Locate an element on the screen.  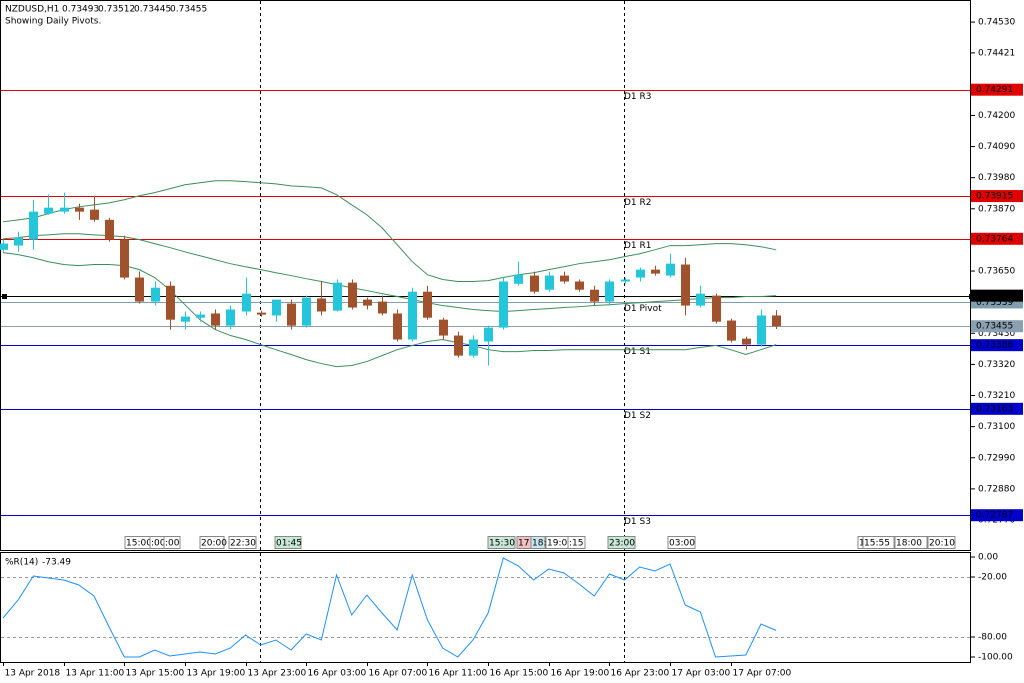
y-tick-label: -20.00 is located at coordinates (992, 578).